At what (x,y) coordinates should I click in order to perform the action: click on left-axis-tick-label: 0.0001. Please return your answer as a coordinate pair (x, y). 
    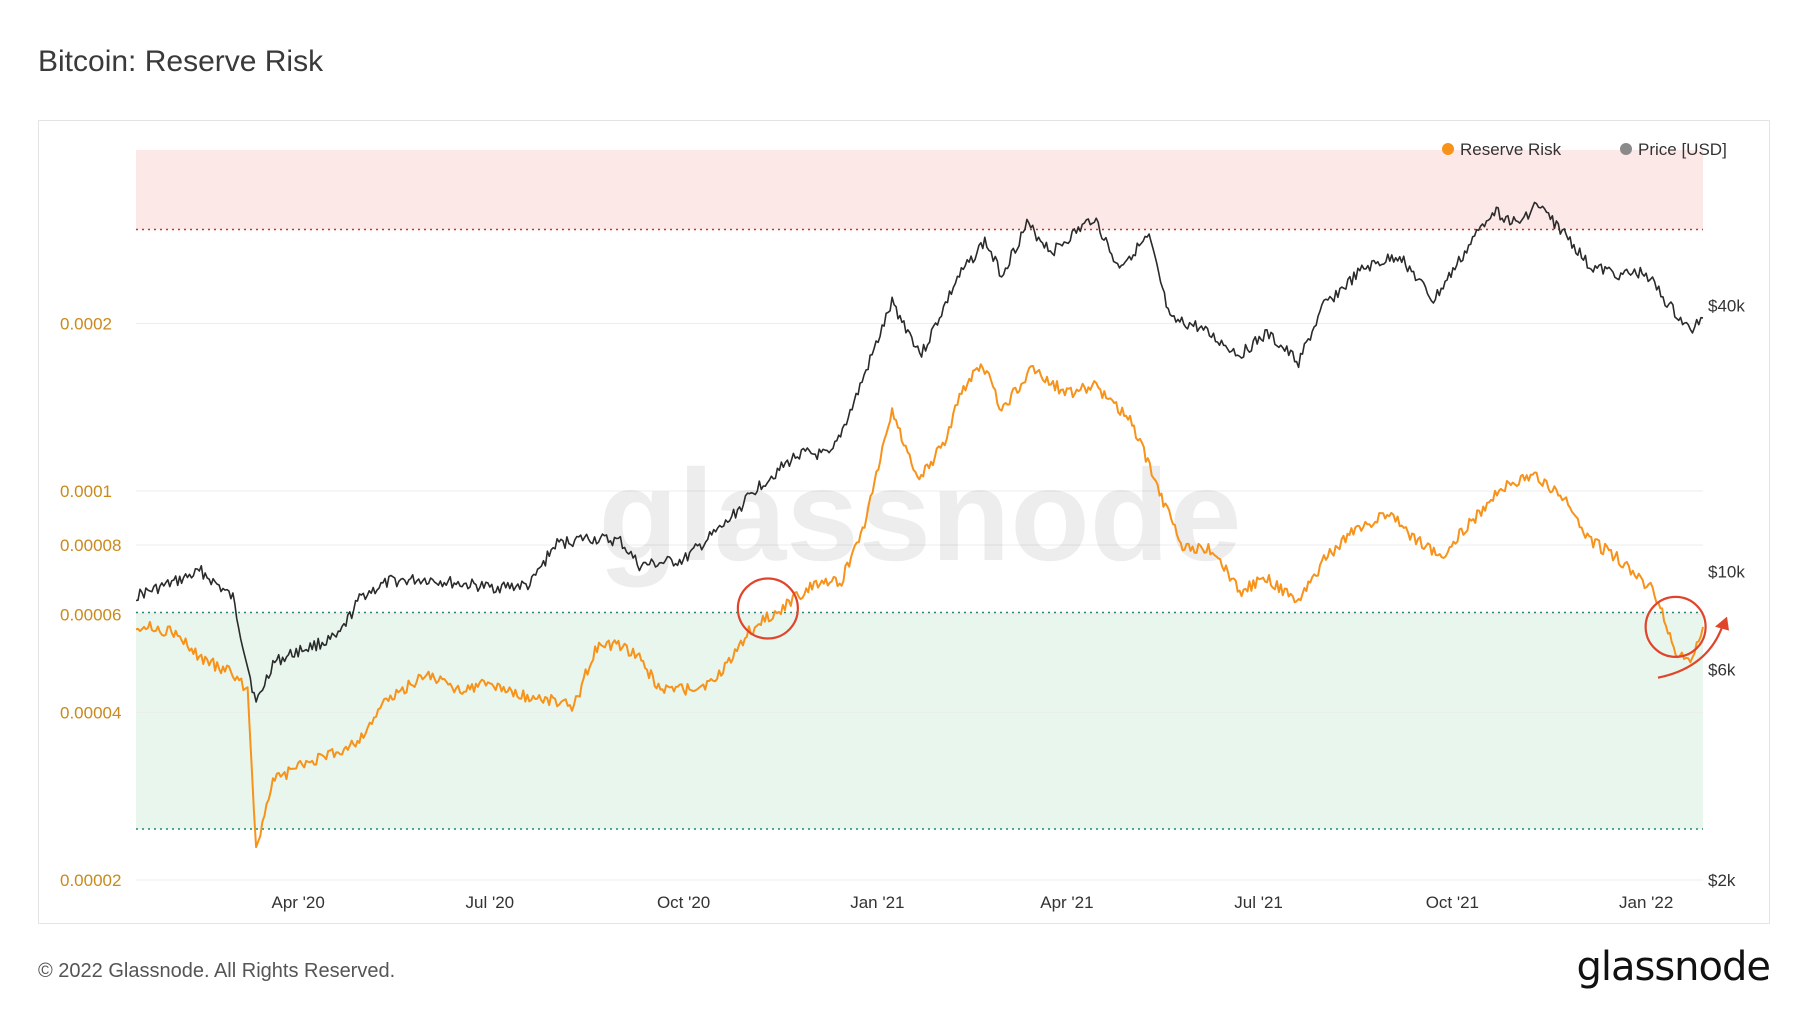
    Looking at the image, I should click on (86, 491).